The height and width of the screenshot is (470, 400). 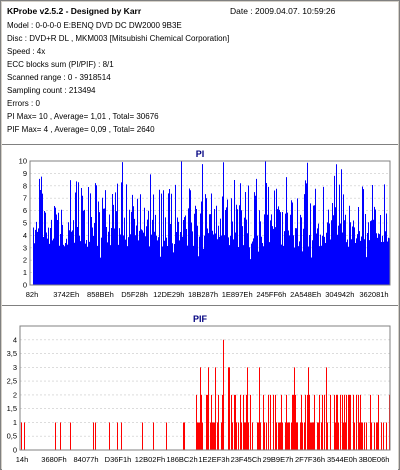 What do you see at coordinates (150, 459) in the screenshot?
I see `x-tick-label: 12B02Fh` at bounding box center [150, 459].